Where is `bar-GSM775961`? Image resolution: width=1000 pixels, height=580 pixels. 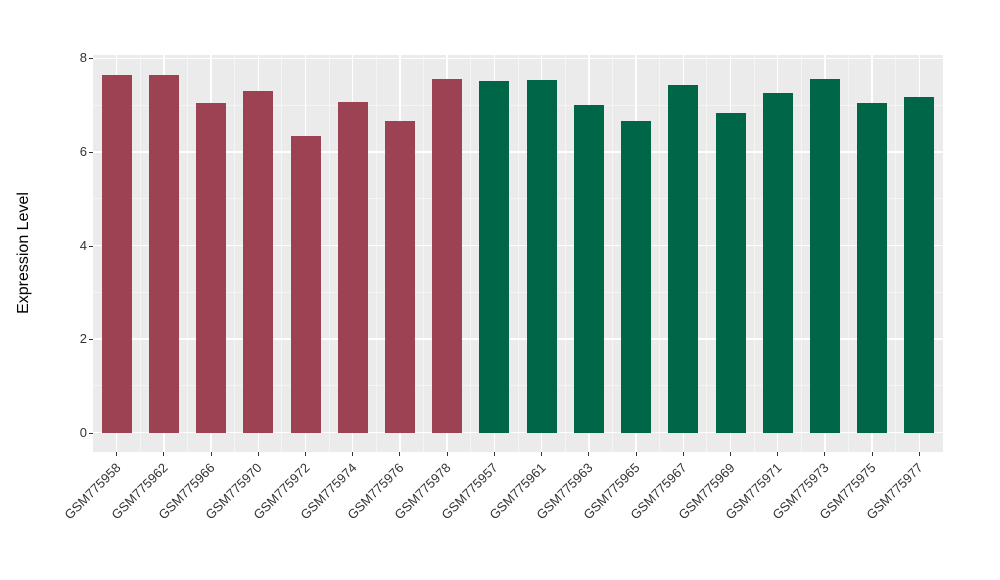 bar-GSM775961 is located at coordinates (541, 256).